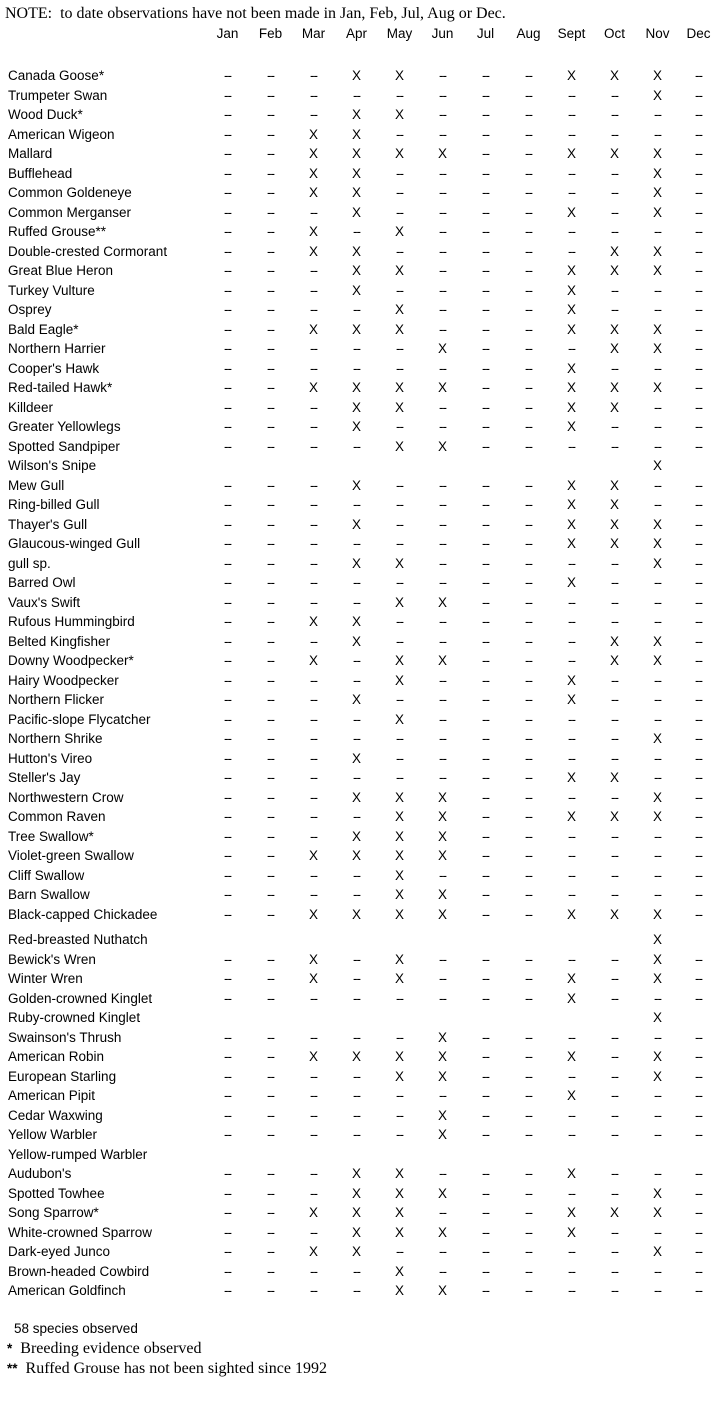 The image size is (718, 1403). What do you see at coordinates (359, 817) in the screenshot?
I see `table-row: Common Raven -- -- -- -- X X -- -- X X X --` at bounding box center [359, 817].